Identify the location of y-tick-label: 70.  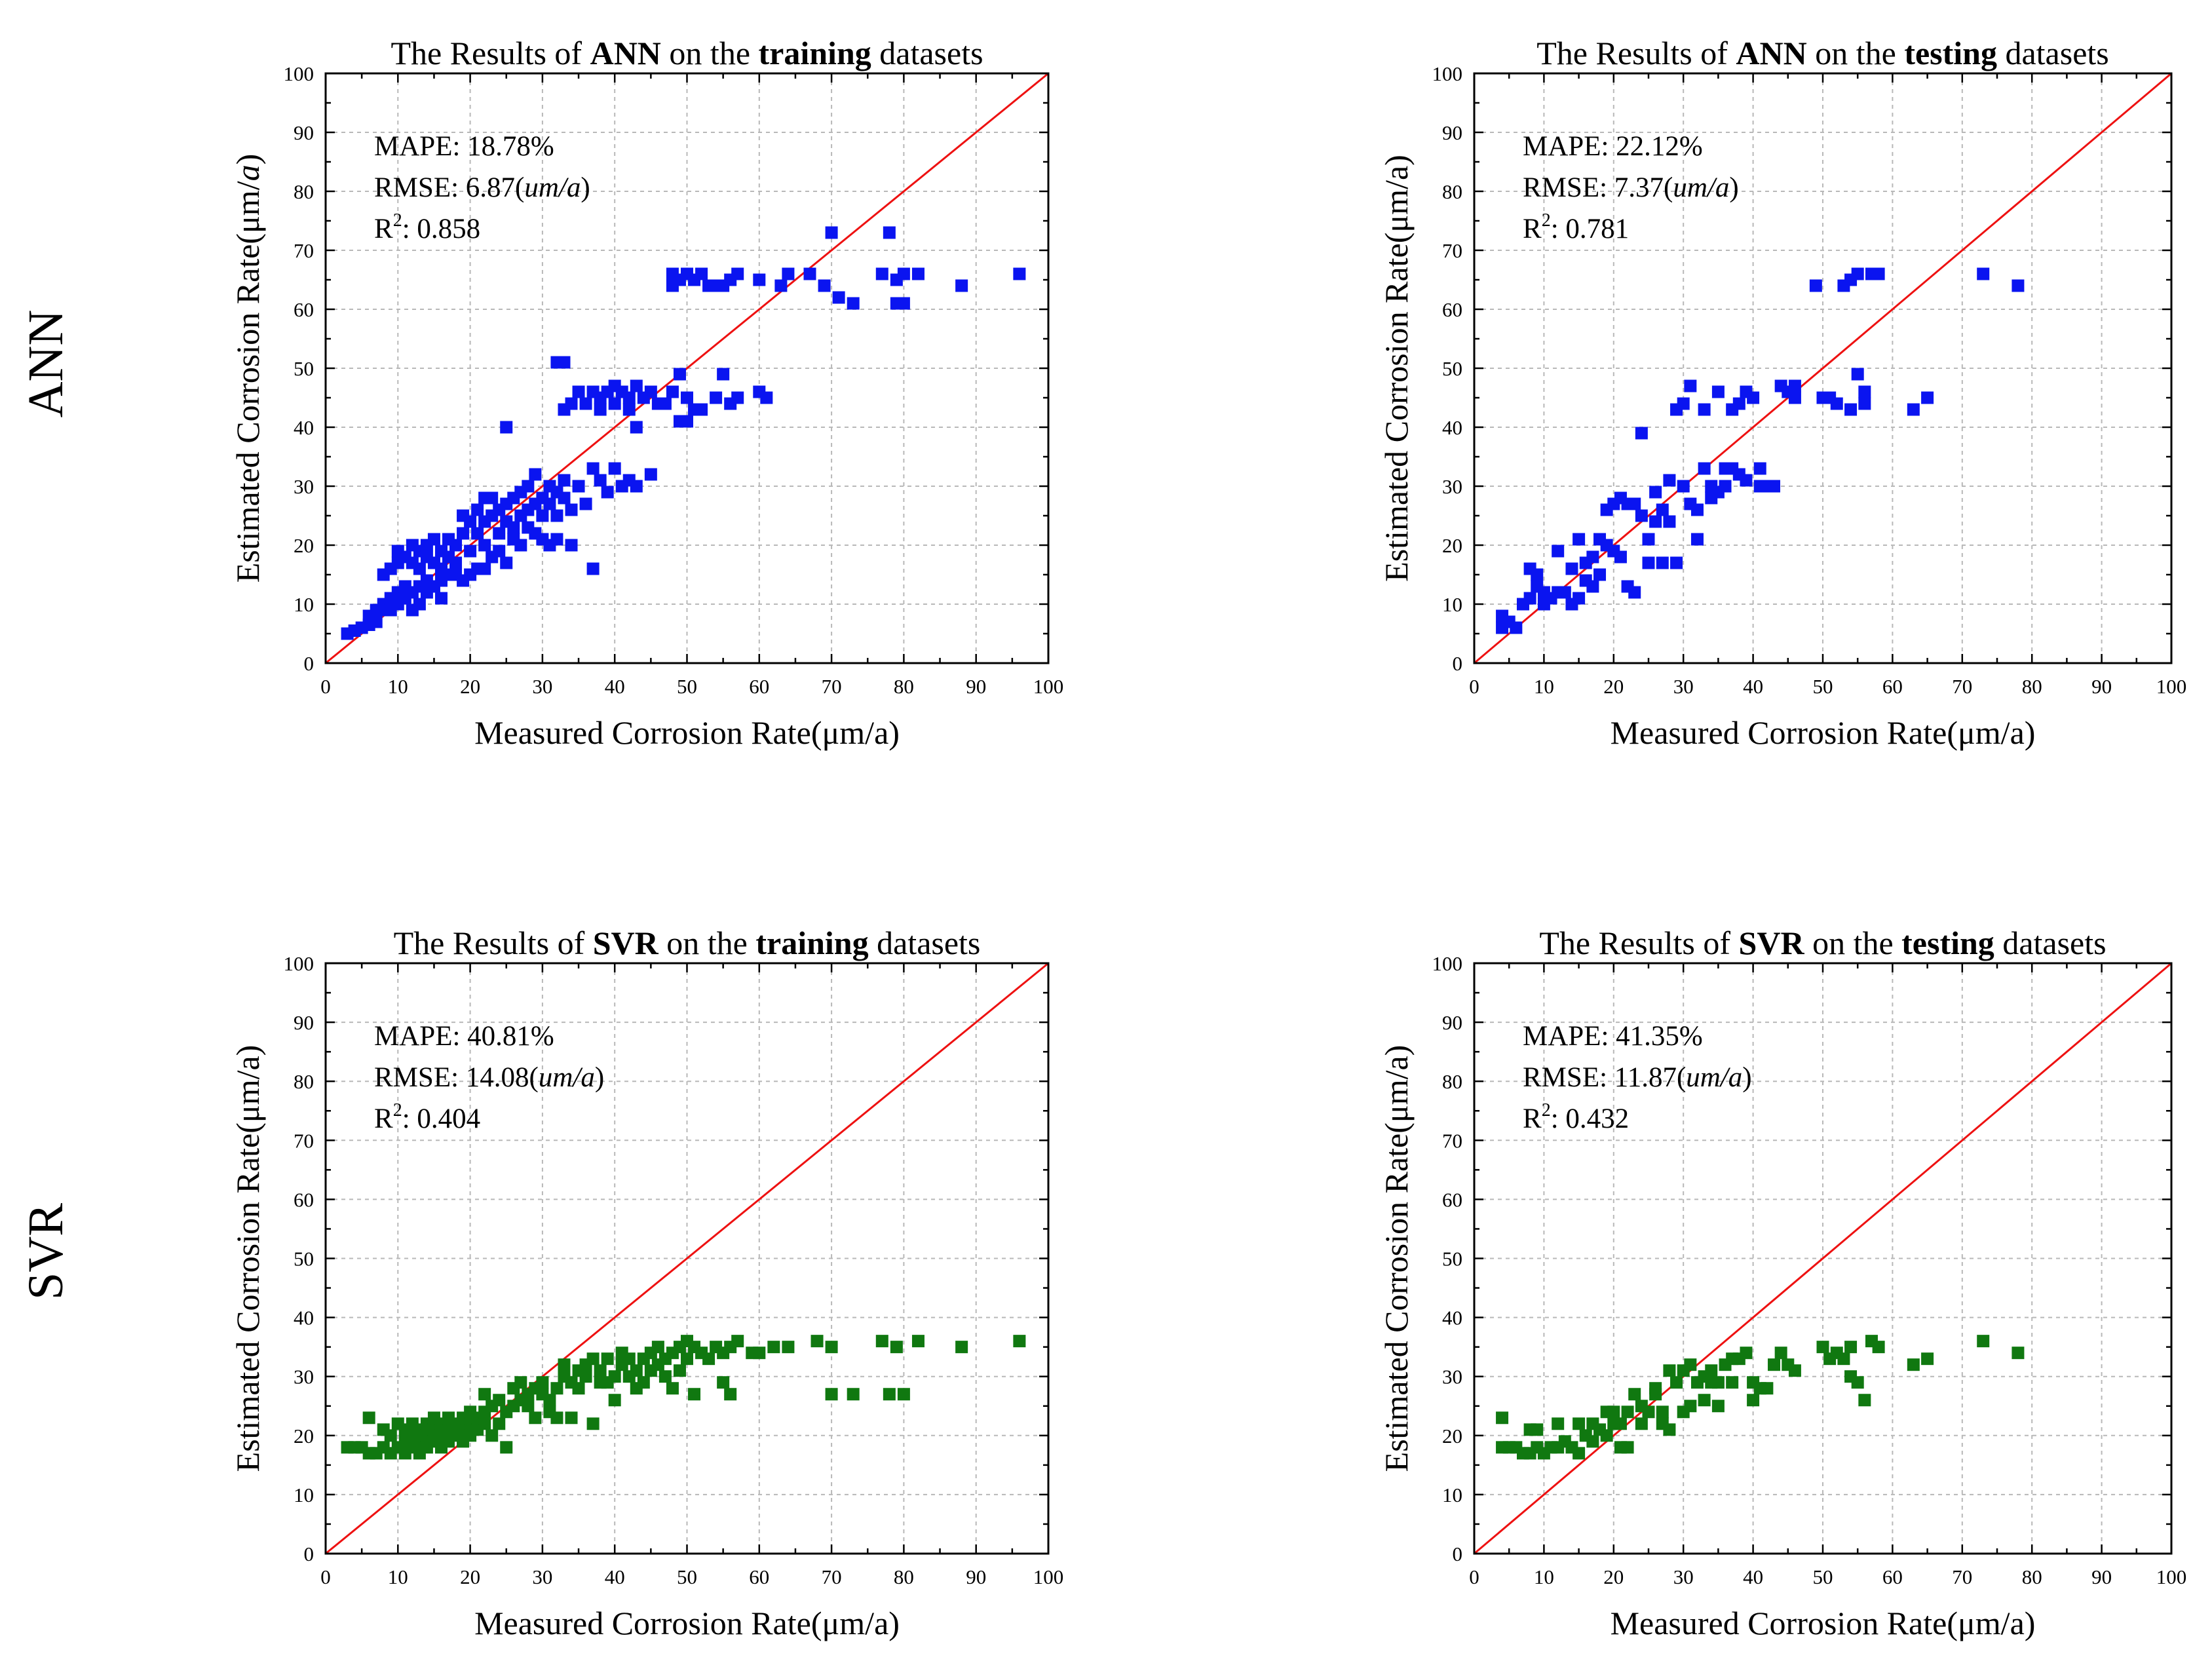
(1452, 1140).